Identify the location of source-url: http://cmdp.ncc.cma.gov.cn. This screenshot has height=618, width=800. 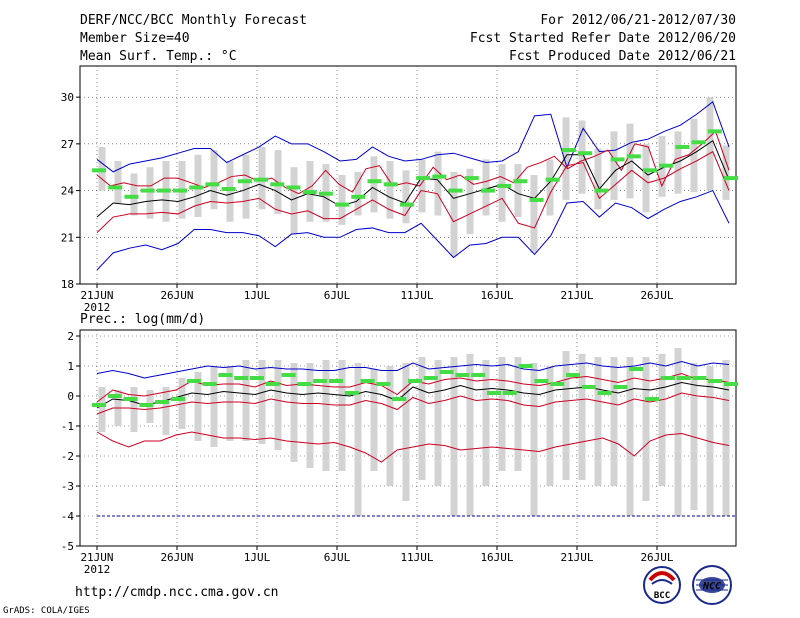
(177, 592).